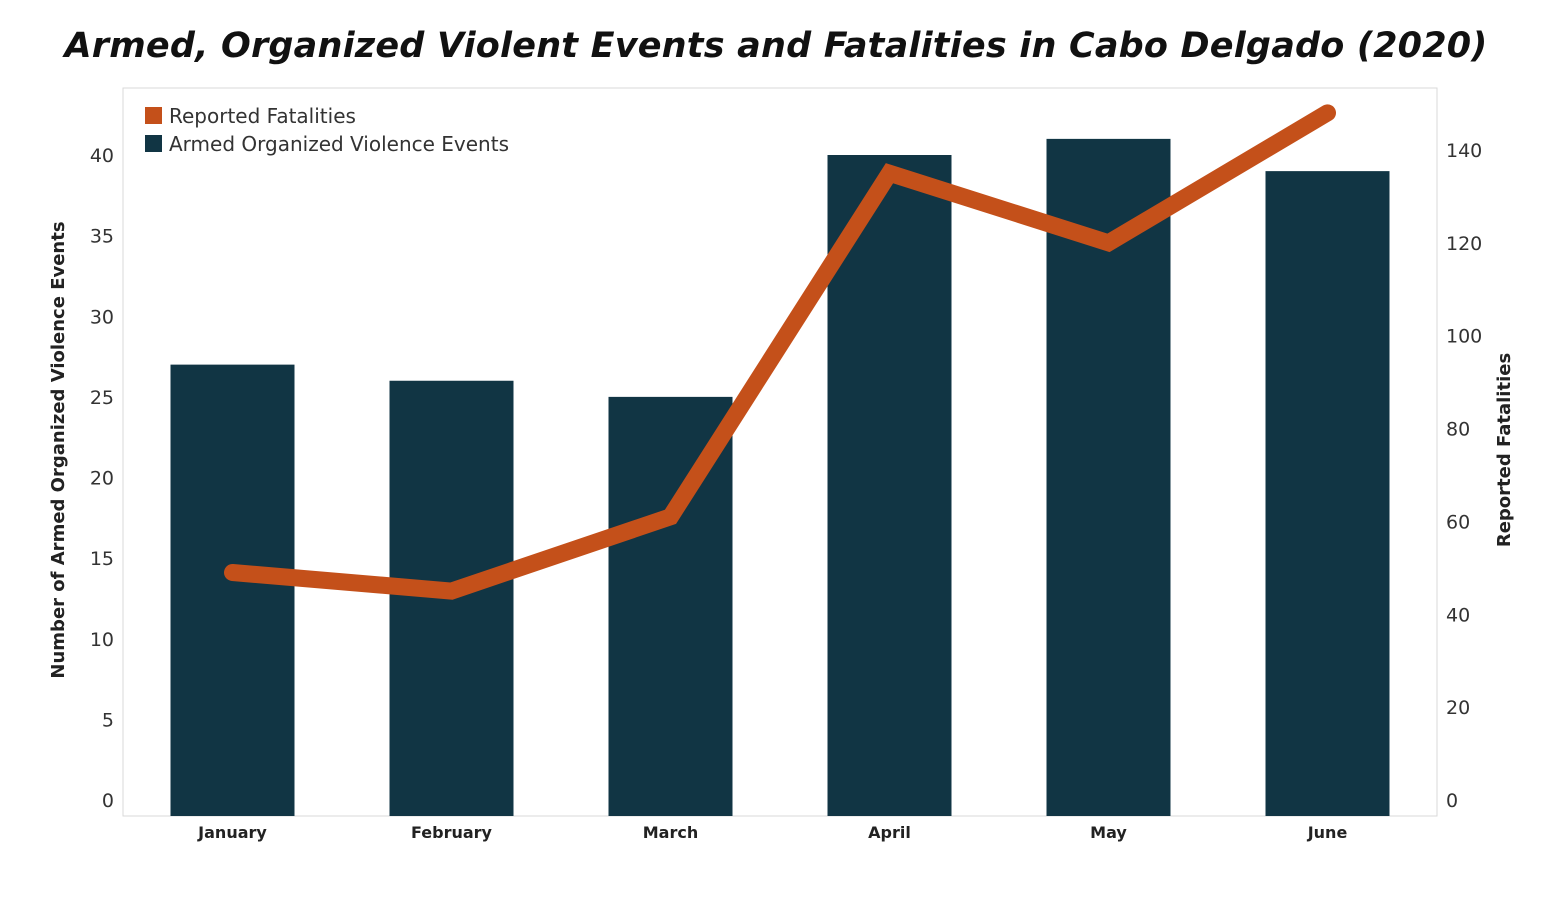 This screenshot has height=914, width=1552. Describe the element at coordinates (232, 832) in the screenshot. I see `category-label: January` at that location.